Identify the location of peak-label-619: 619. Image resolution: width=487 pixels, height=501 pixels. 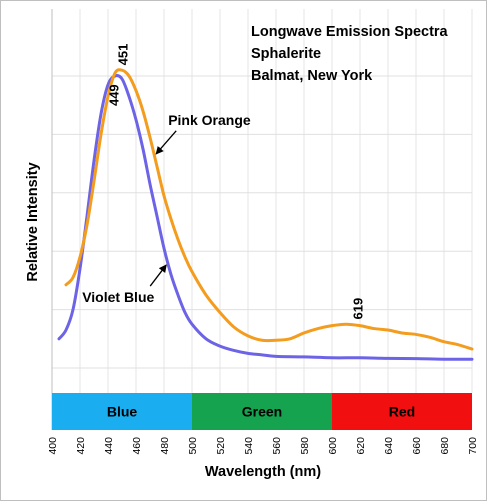
(358, 309).